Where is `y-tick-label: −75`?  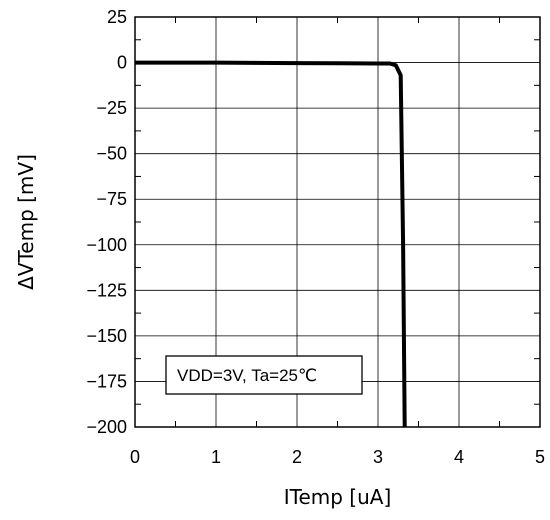 y-tick-label: −75 is located at coordinates (111, 199).